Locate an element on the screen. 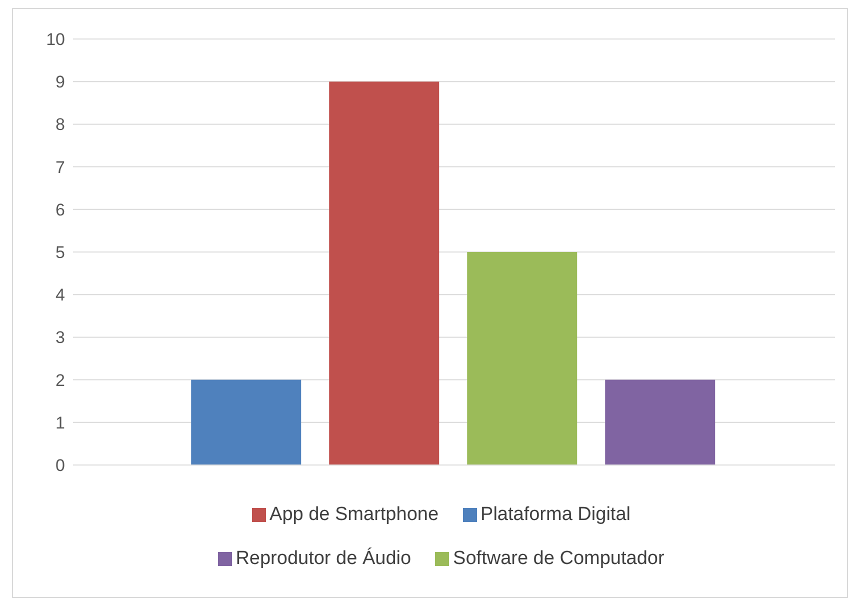 This screenshot has width=851, height=603. y-tick-label: 5 is located at coordinates (60, 252).